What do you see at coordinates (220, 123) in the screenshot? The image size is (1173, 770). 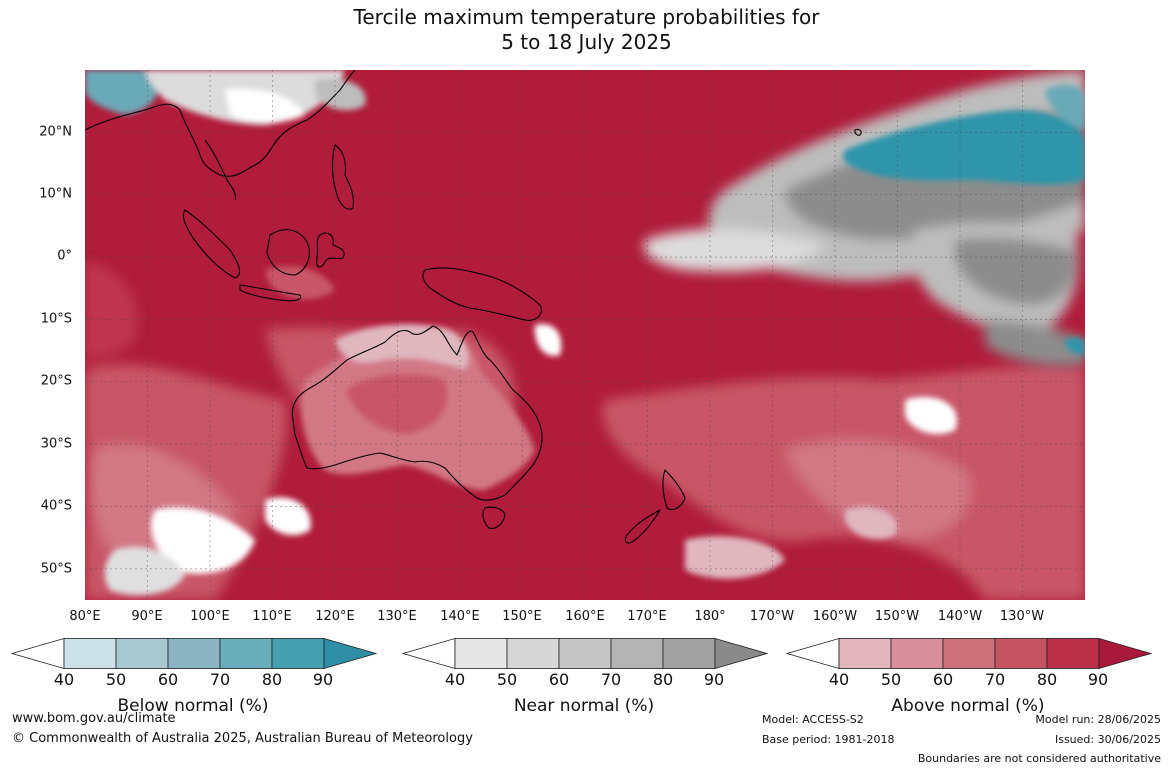 I see `asia-mainland-coast` at bounding box center [220, 123].